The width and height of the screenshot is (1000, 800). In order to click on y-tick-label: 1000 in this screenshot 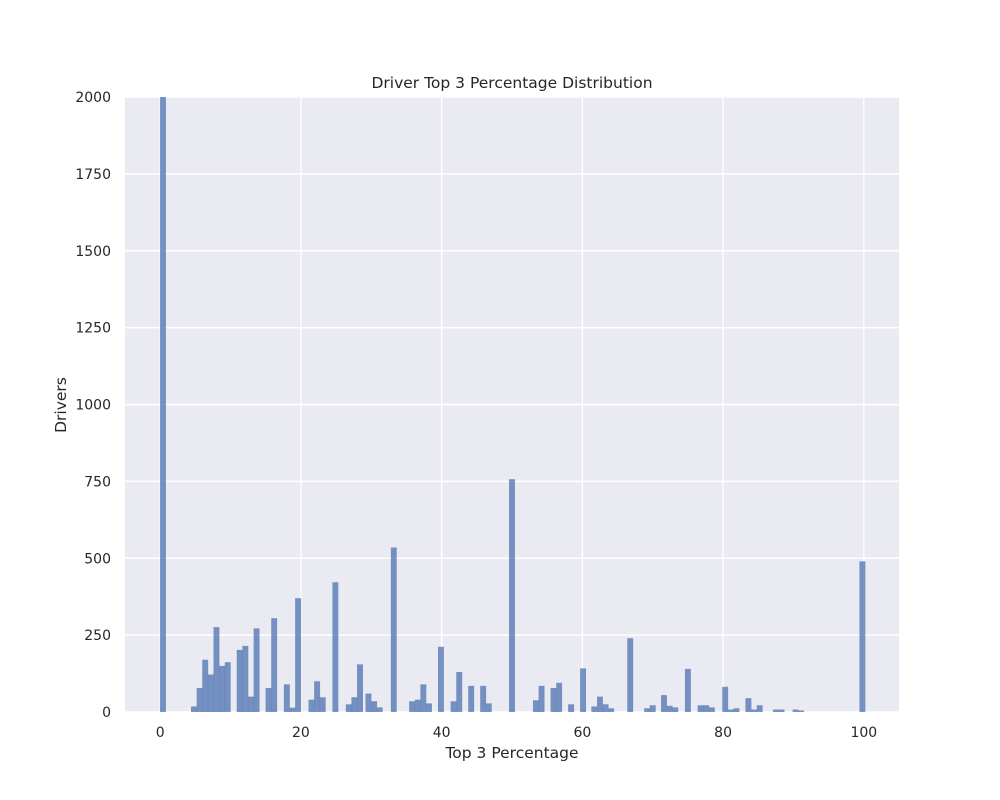, I will do `click(93, 406)`.